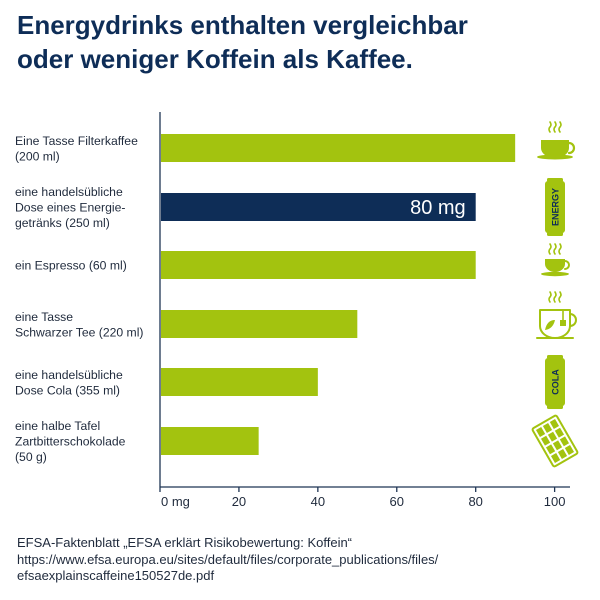 The width and height of the screenshot is (600, 600). What do you see at coordinates (71, 266) in the screenshot?
I see `category-label: ein Espresso (60 ml)` at bounding box center [71, 266].